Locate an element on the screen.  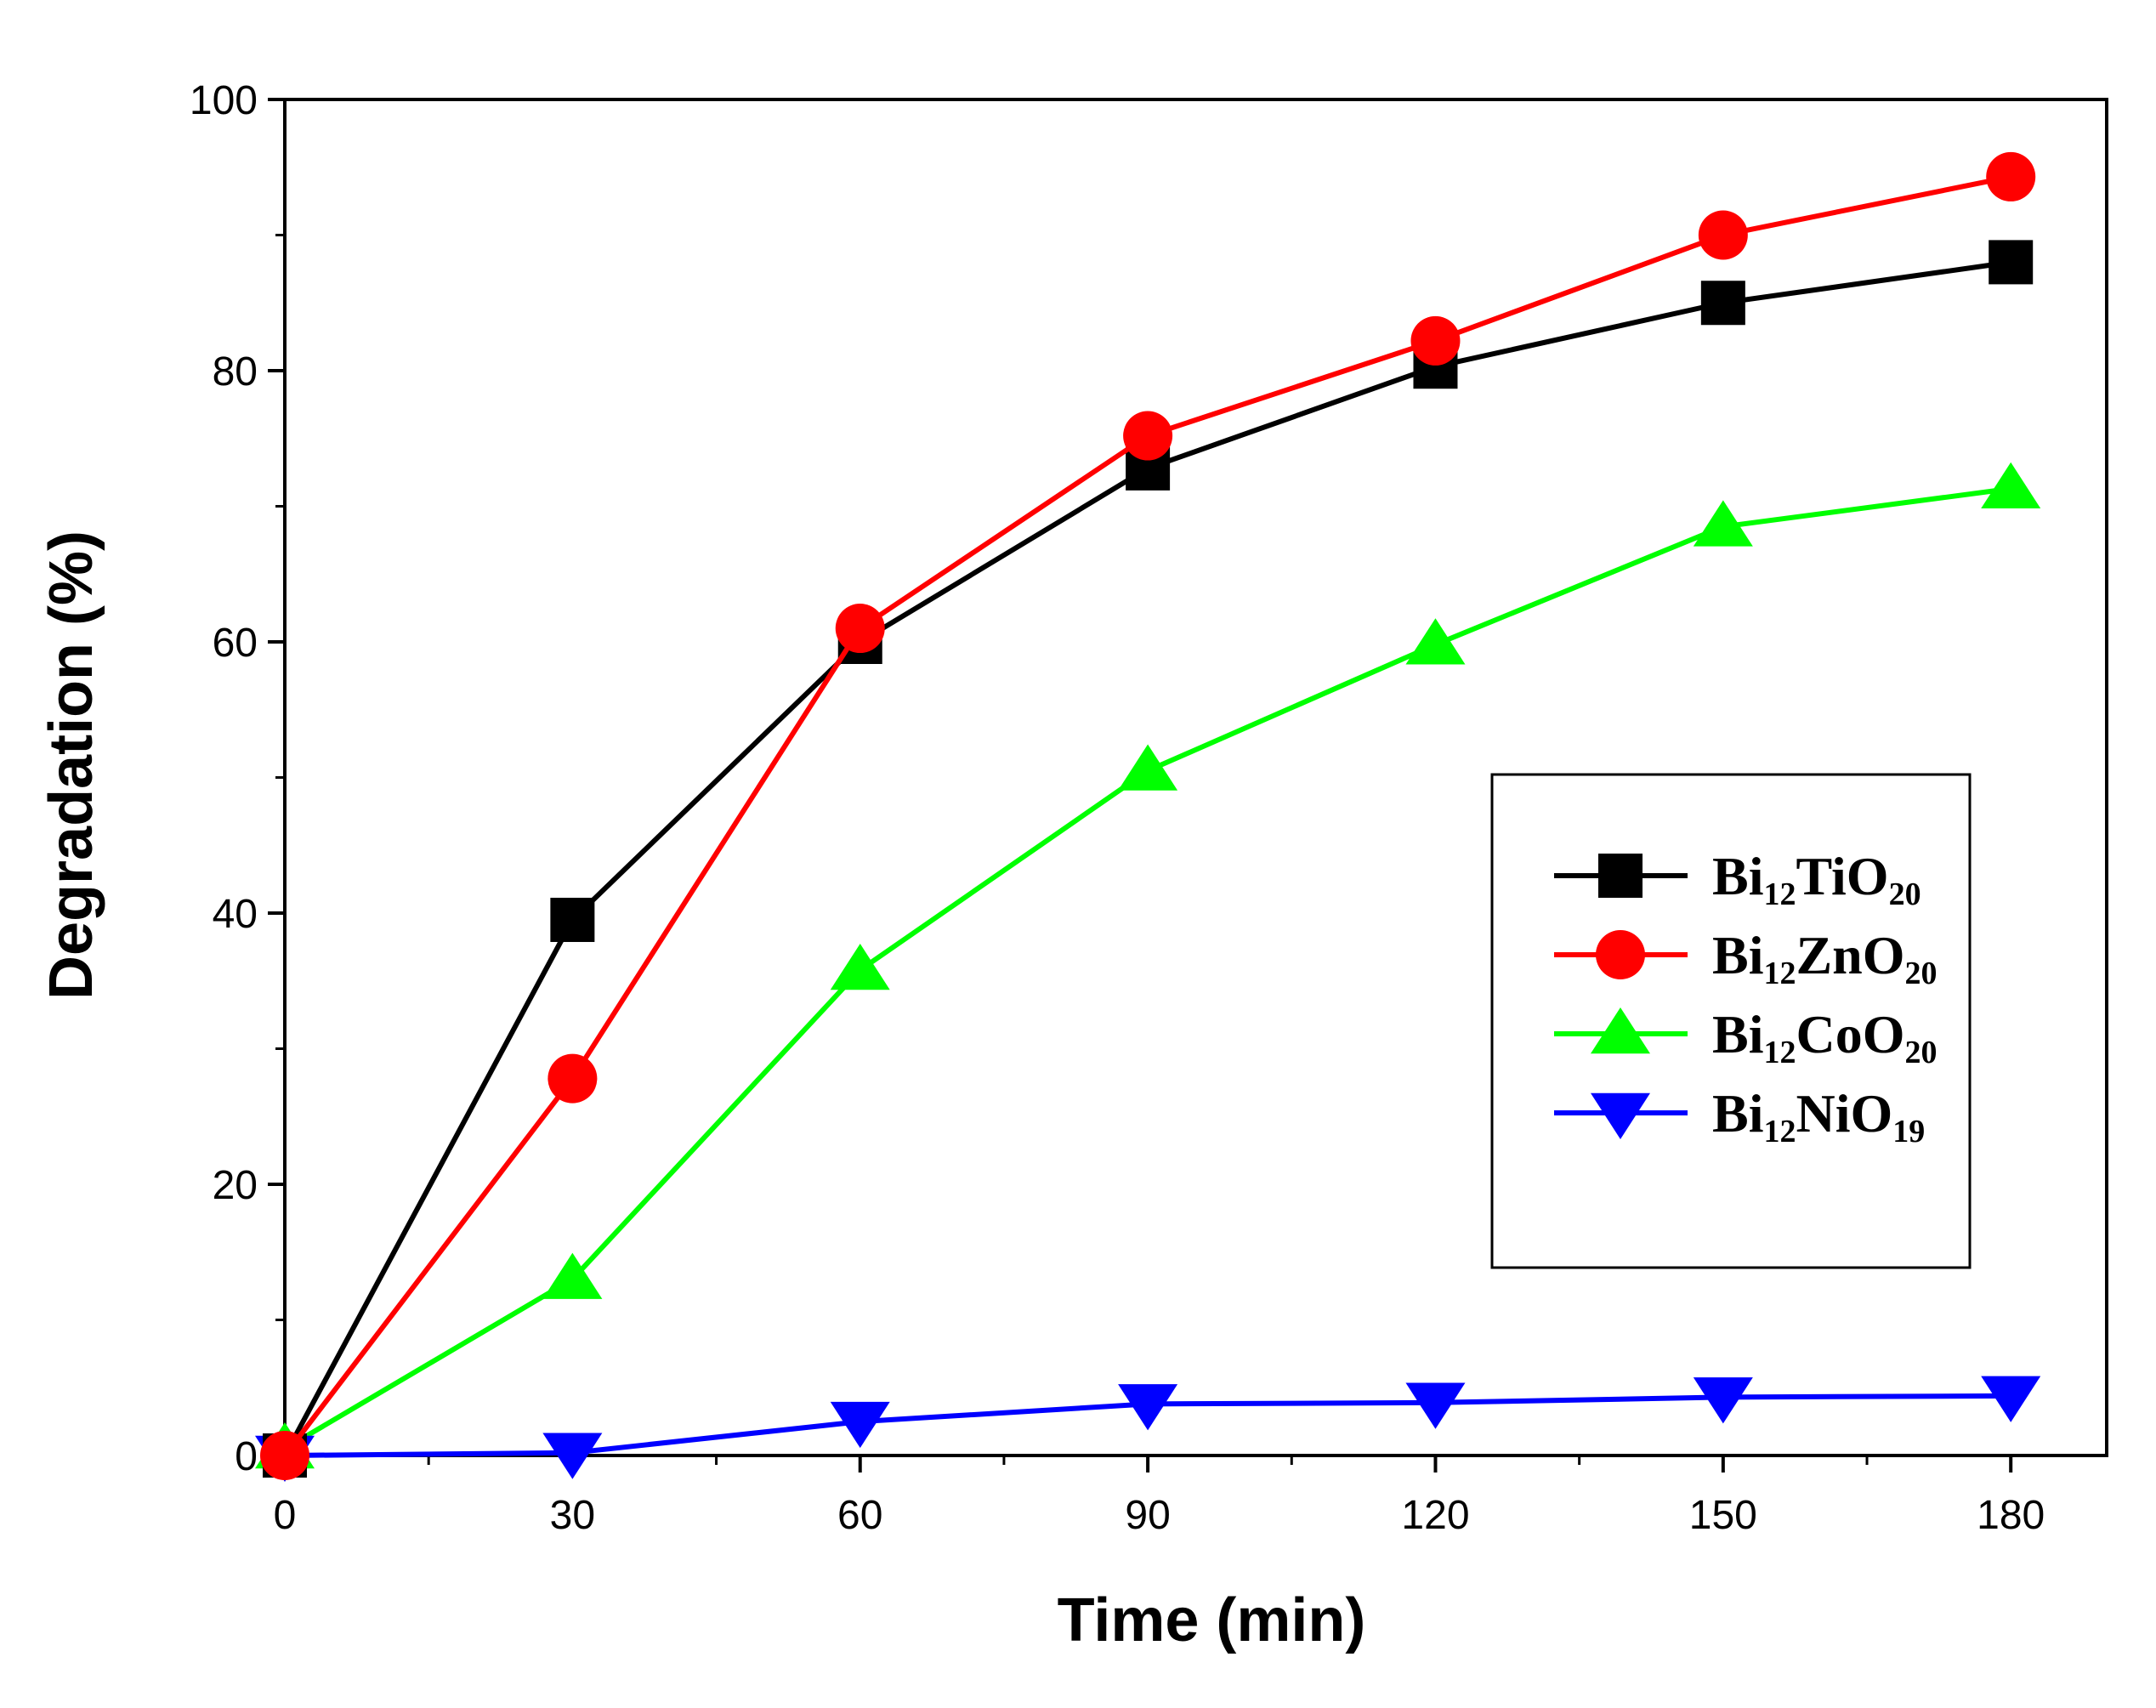
x-tick-label: 0 is located at coordinates (285, 1516).